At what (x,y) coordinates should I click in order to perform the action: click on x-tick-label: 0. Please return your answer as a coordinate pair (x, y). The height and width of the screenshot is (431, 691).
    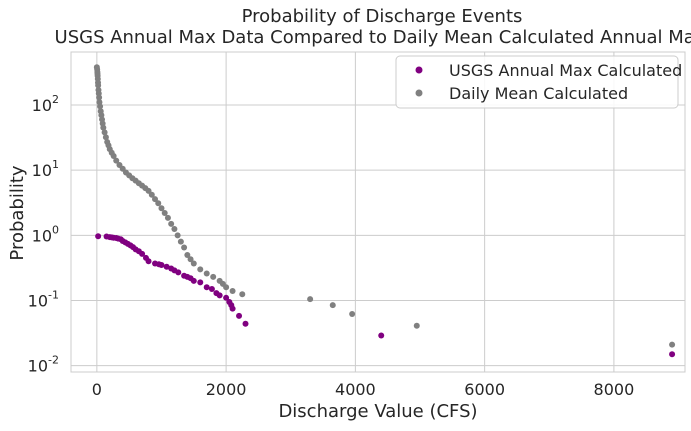
    Looking at the image, I should click on (97, 389).